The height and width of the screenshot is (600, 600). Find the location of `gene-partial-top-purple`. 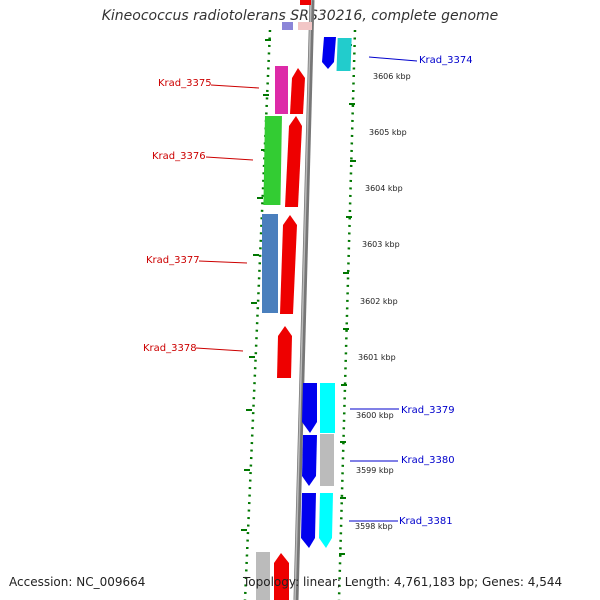

gene-partial-top-purple is located at coordinates (287, 26).